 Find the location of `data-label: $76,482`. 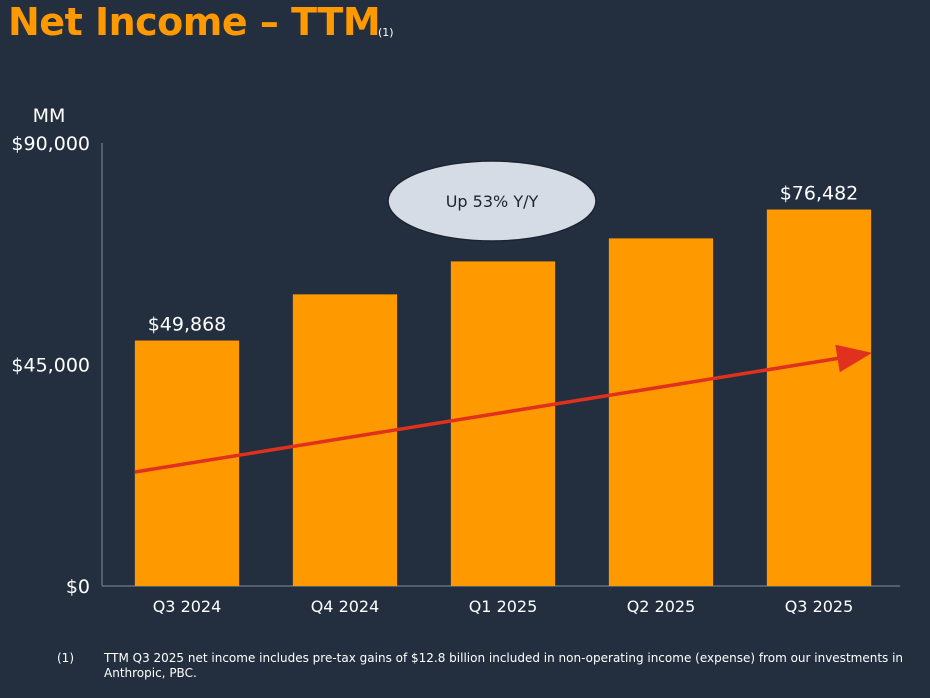

data-label: $76,482 is located at coordinates (819, 194).